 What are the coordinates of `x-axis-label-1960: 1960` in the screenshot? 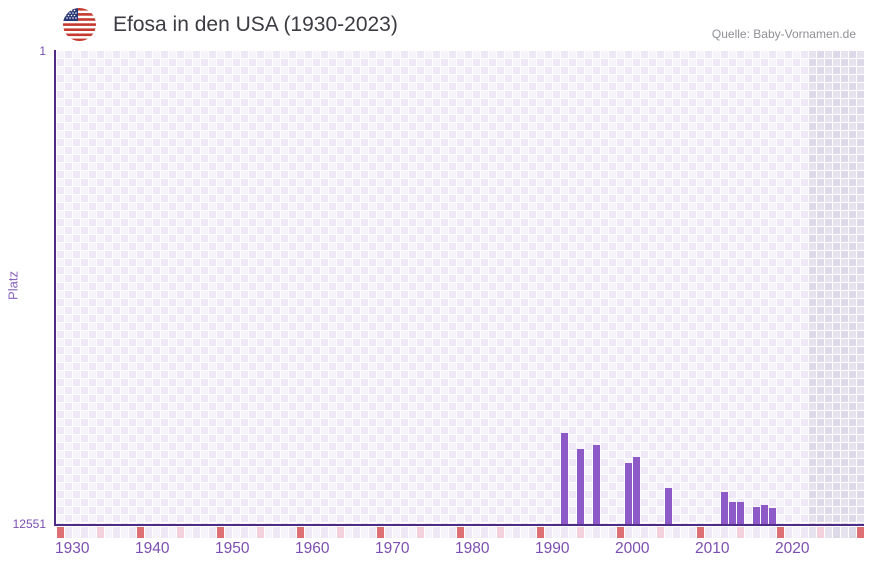 It's located at (312, 548).